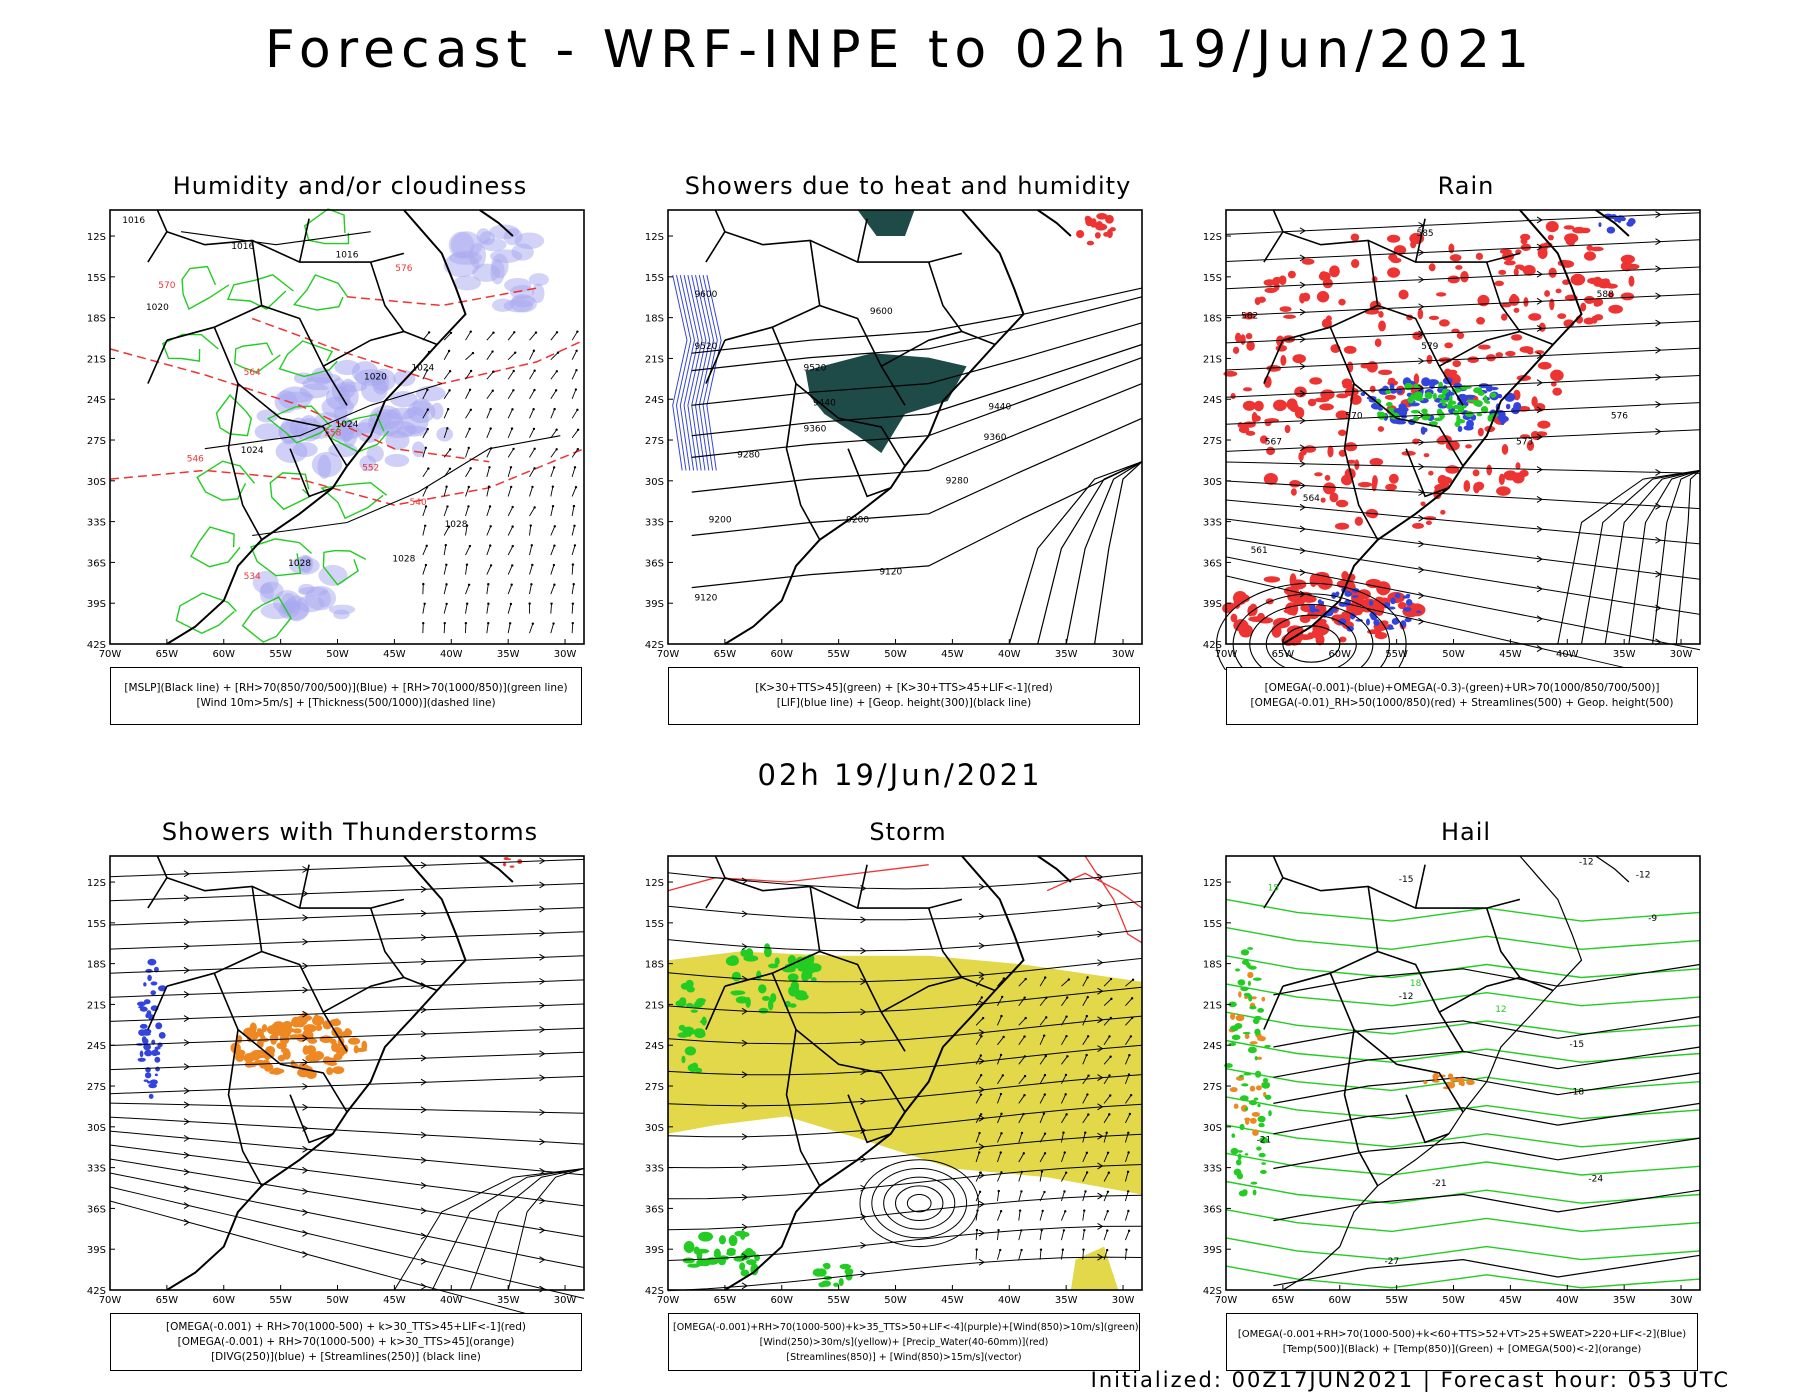  What do you see at coordinates (466, 245) in the screenshot?
I see `rh-blue-area` at bounding box center [466, 245].